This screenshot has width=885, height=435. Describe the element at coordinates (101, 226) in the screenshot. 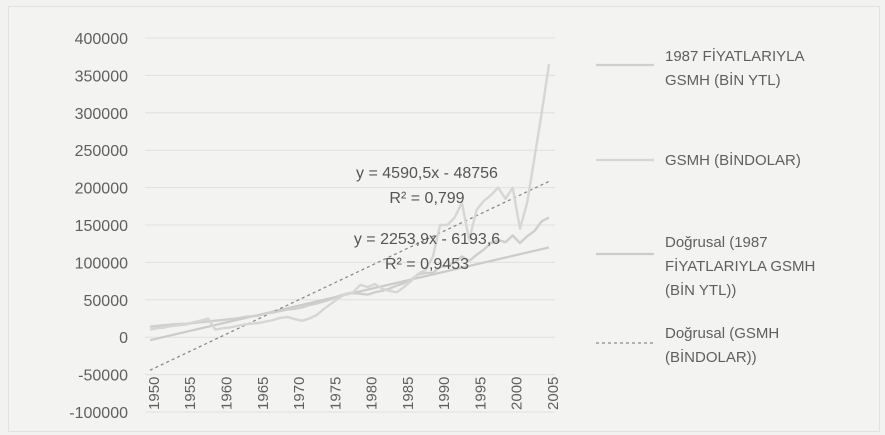

I see `y-tick-label: 150000` at that location.